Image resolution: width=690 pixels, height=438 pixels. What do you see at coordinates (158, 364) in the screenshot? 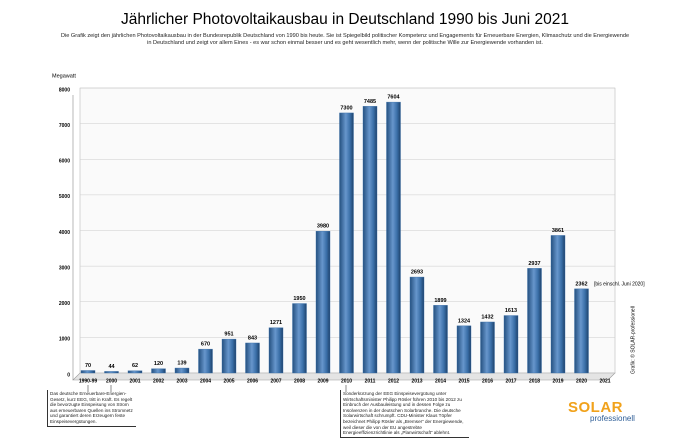
I see `value-label: 120` at bounding box center [158, 364].